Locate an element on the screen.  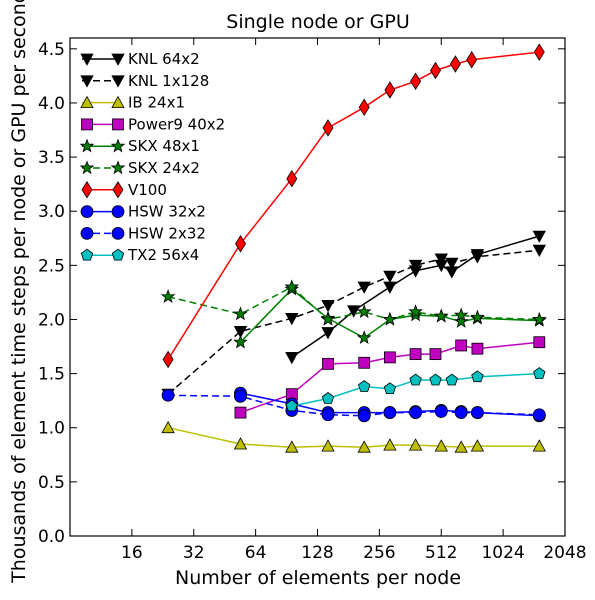
legend-label: KNL 64x2 is located at coordinates (164, 59).